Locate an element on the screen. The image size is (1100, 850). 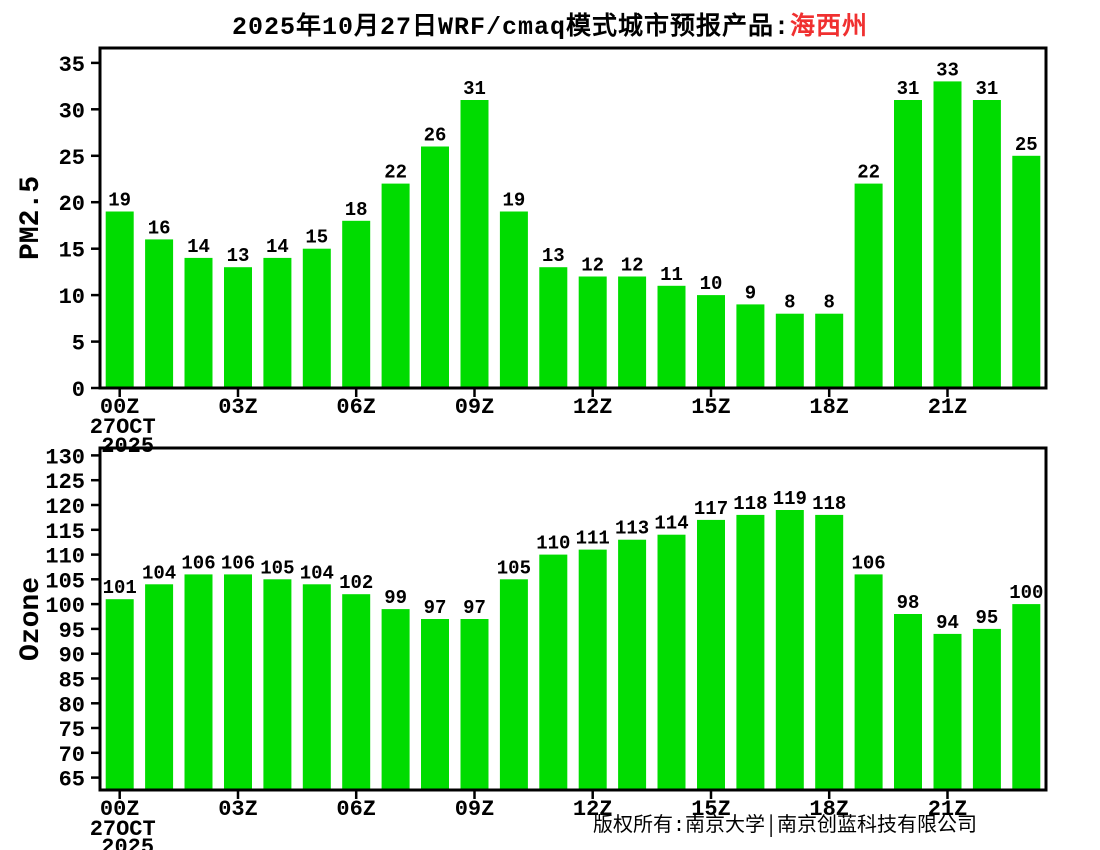
y-tick-label: 120 is located at coordinates (65, 507).